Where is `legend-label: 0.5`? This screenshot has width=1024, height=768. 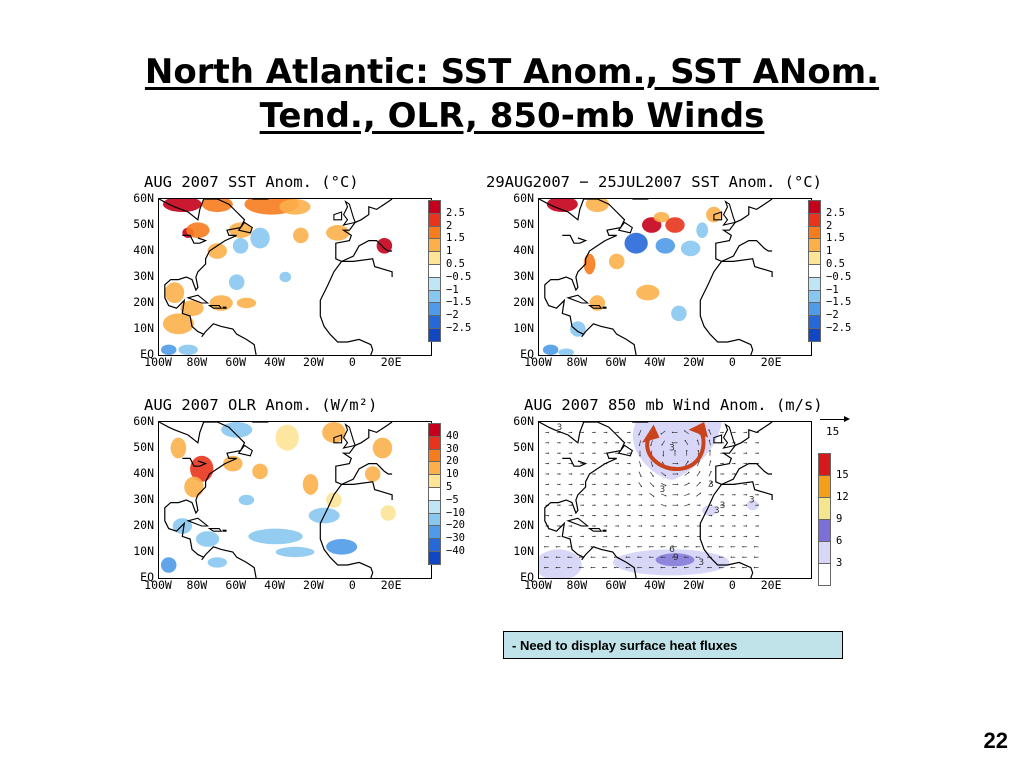 legend-label: 0.5 is located at coordinates (835, 264).